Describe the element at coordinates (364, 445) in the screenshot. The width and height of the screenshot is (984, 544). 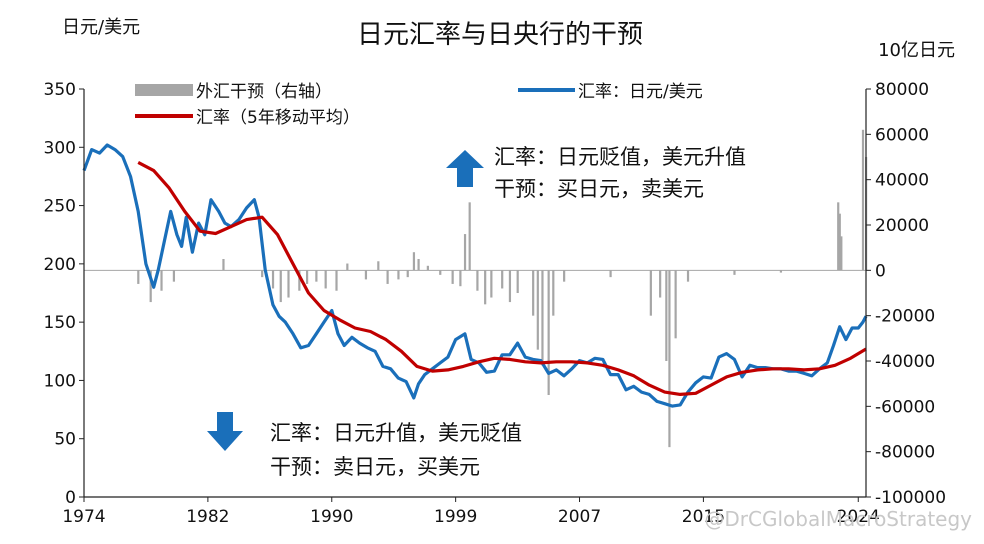
I see `annotation-down: 汇率：日元升值，美元贬值 干预：卖日元，买美元` at that location.